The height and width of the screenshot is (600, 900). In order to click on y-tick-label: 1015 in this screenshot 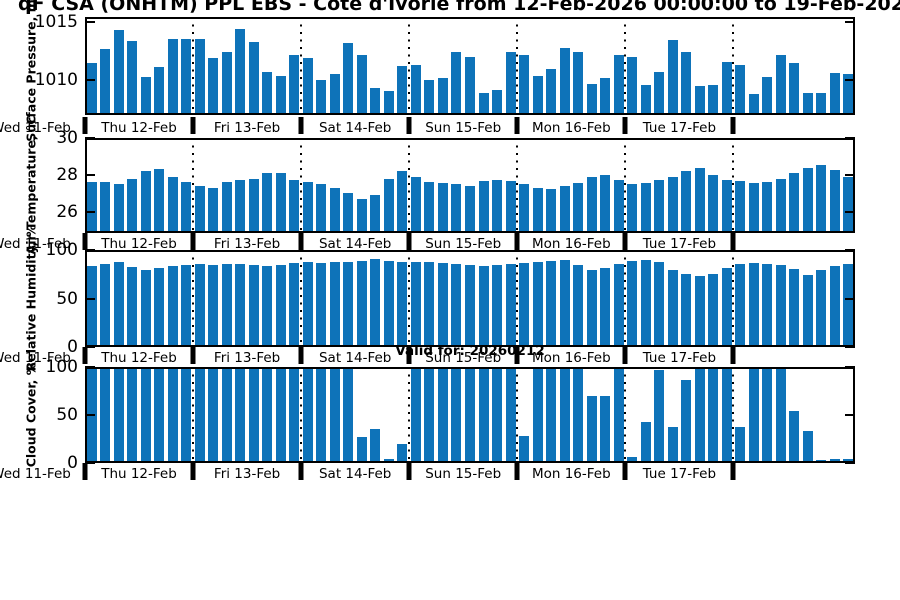, I will do `click(56, 22)`.